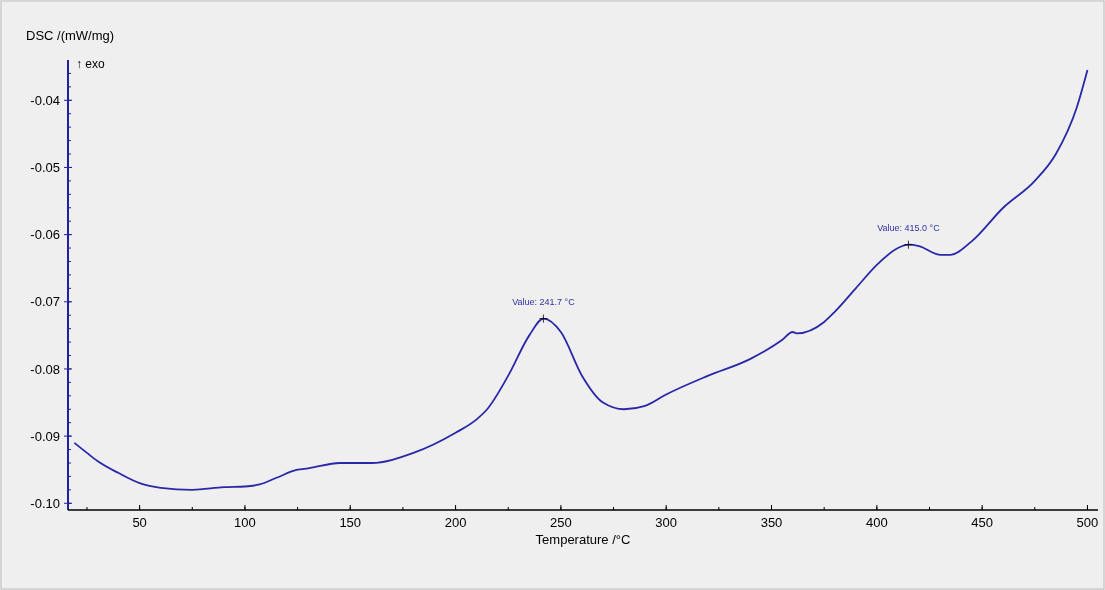 This screenshot has width=1105, height=590. I want to click on x-tick-label: 450, so click(982, 522).